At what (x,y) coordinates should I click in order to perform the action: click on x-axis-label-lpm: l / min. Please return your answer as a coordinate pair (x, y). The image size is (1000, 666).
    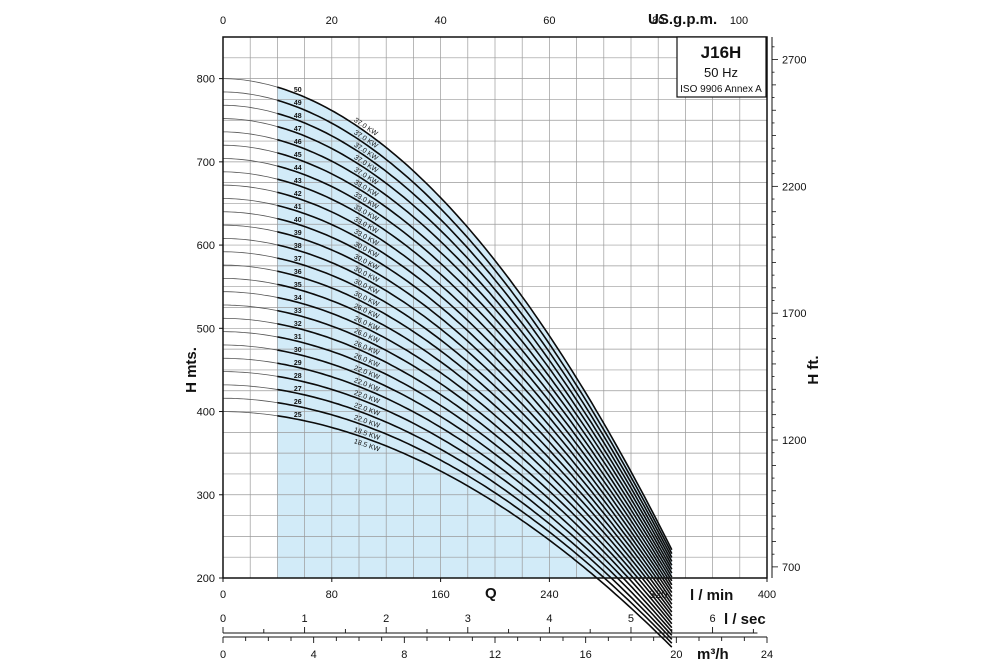
    Looking at the image, I should click on (711, 595).